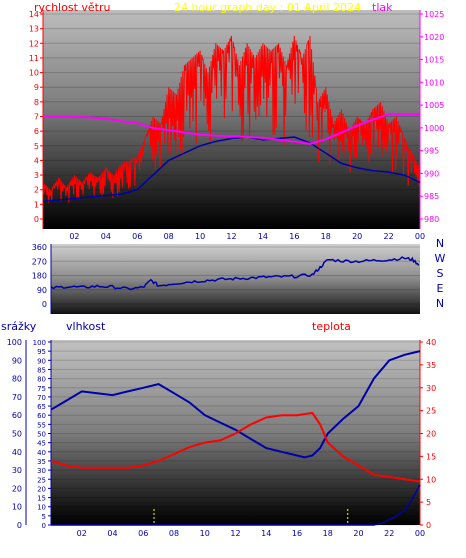 Image resolution: width=466 pixels, height=558 pixels. I want to click on temperature-tick-label: 25, so click(431, 411).